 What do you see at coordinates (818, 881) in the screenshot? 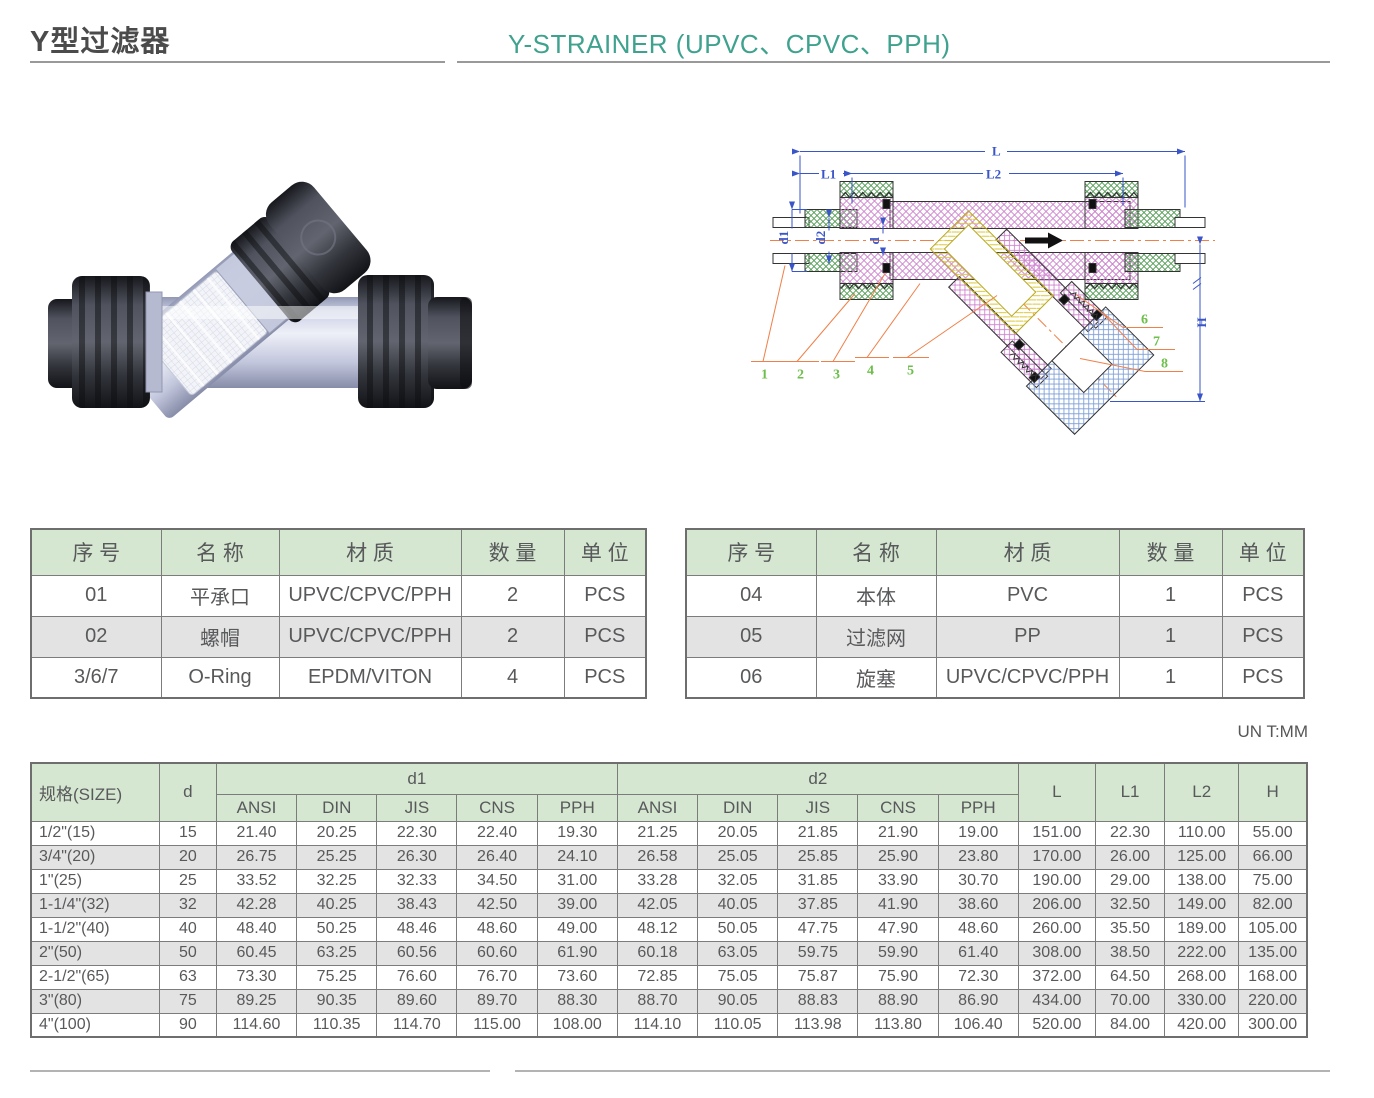
I see `table-cell: 31.85` at bounding box center [818, 881].